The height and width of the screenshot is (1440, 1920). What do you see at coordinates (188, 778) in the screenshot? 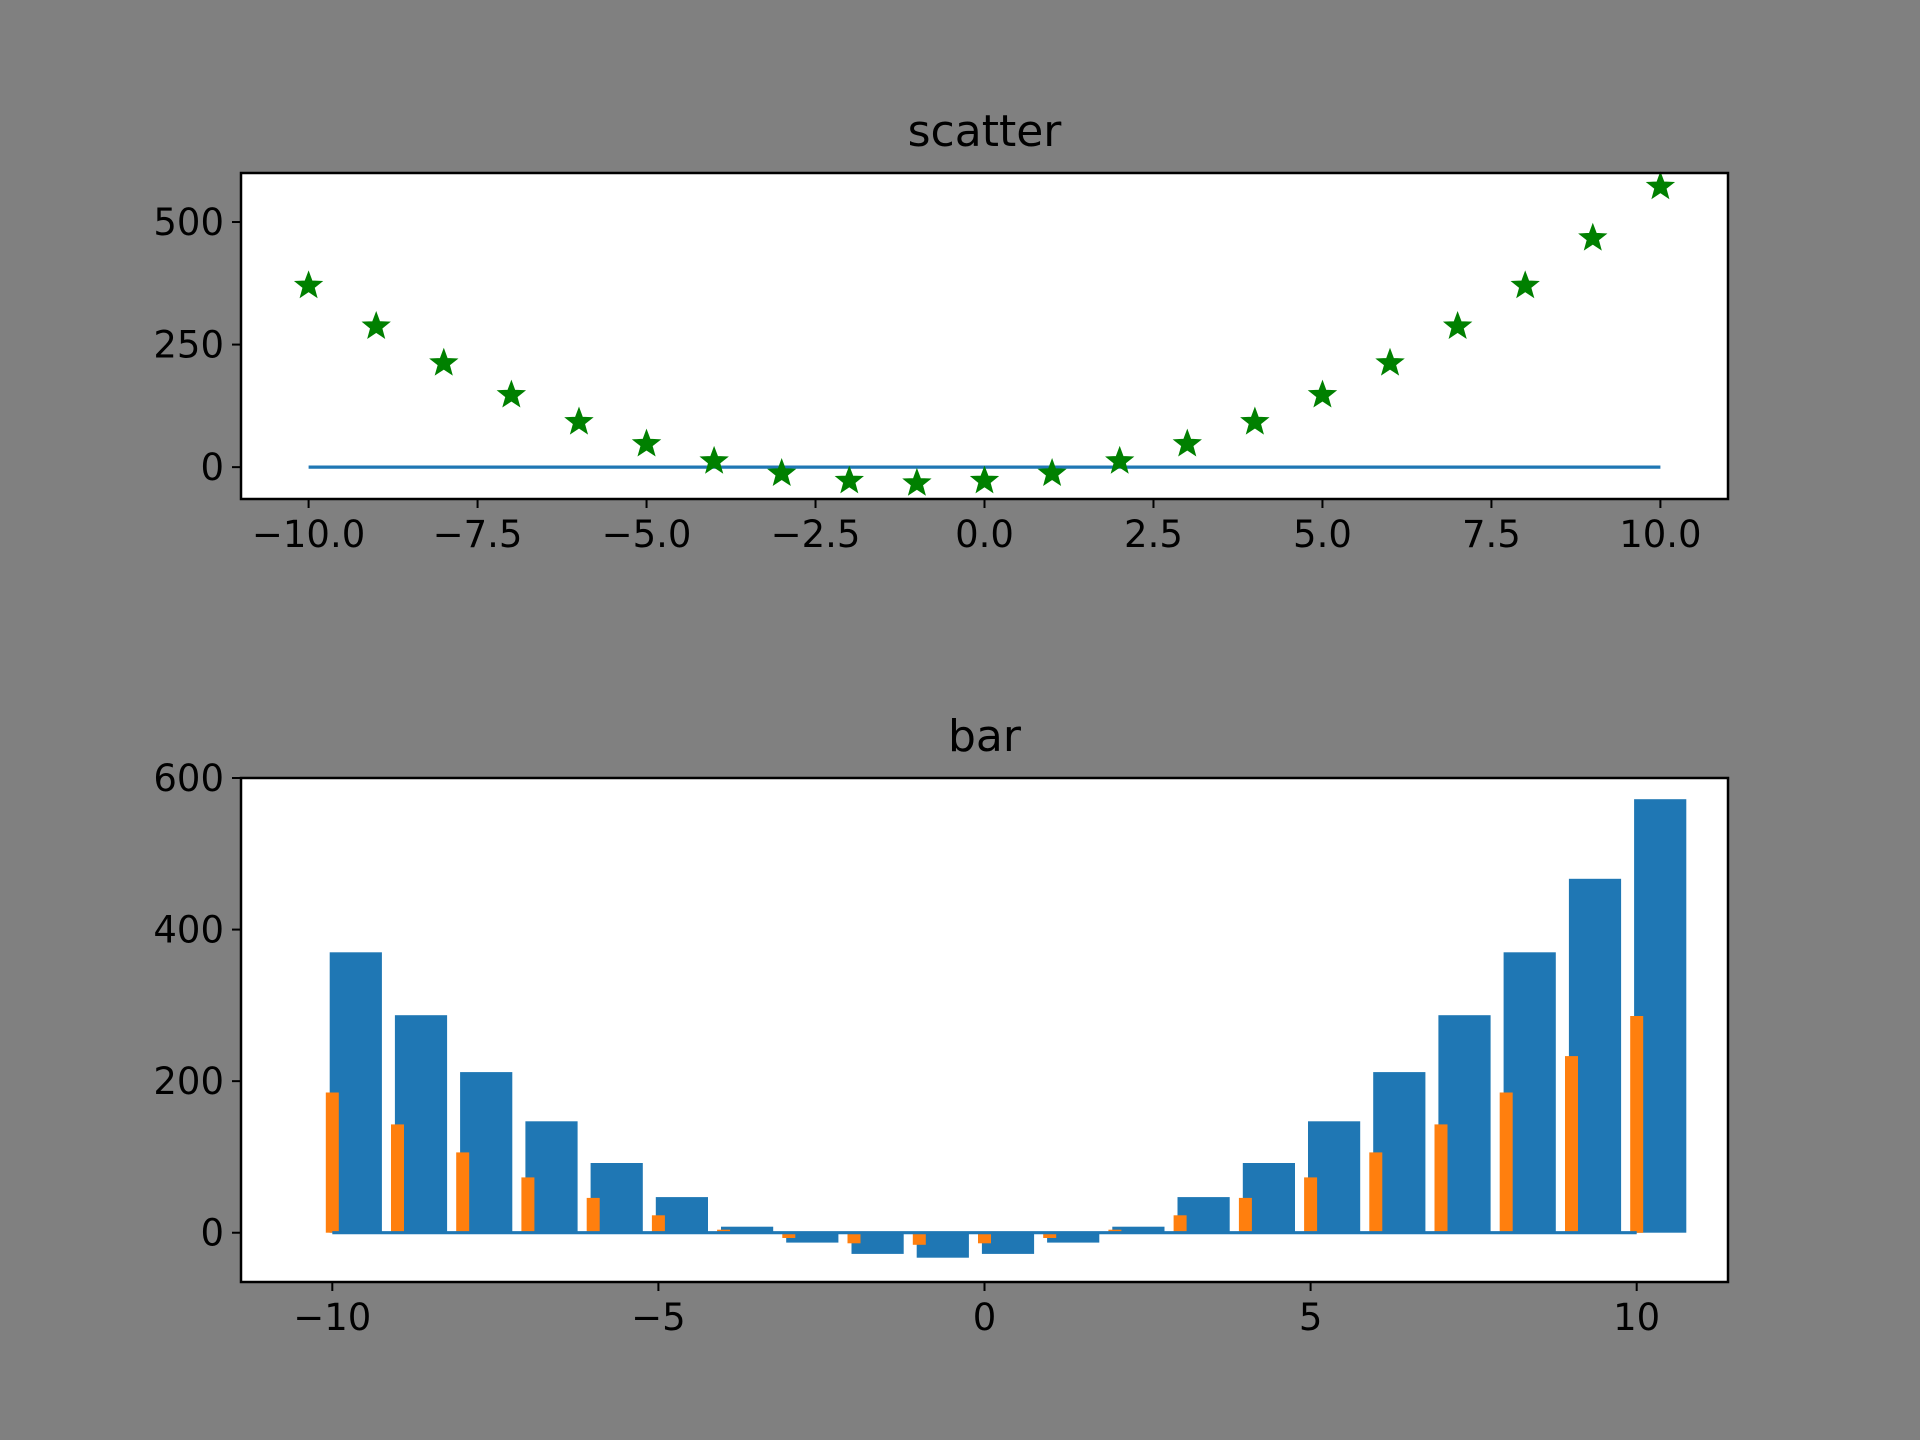
I see `bar-y-tick-label: 600` at bounding box center [188, 778].